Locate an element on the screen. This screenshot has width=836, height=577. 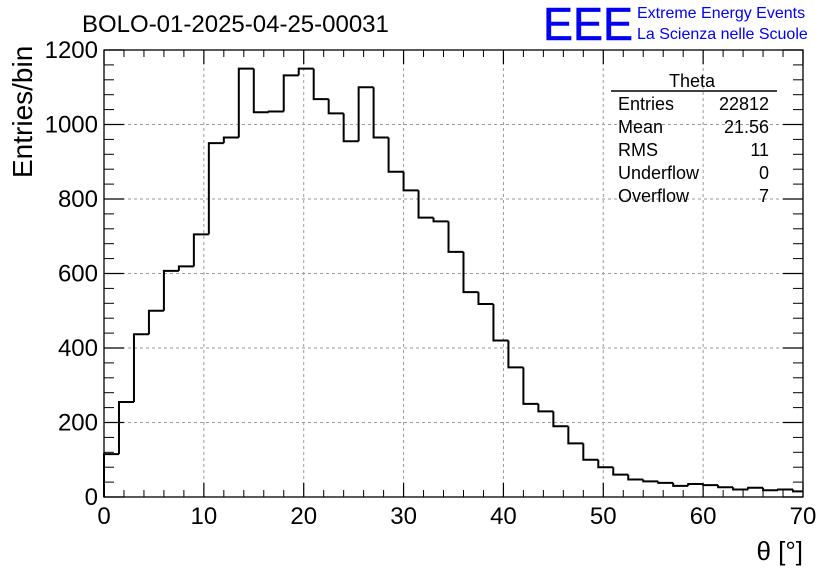
eee-logo: EEE is located at coordinates (588, 25).